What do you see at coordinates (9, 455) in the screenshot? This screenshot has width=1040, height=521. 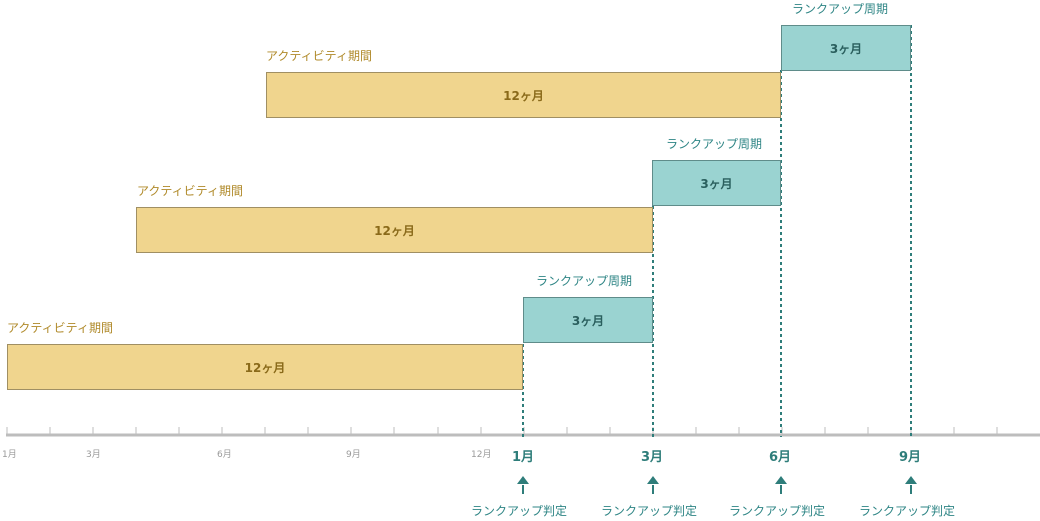 I see `axis-tick-label: 1月` at bounding box center [9, 455].